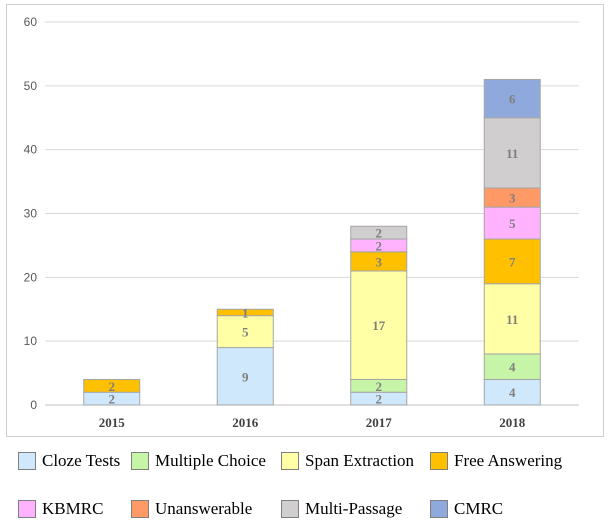 The height and width of the screenshot is (530, 611). What do you see at coordinates (512, 422) in the screenshot?
I see `x-tick-label: 2018` at bounding box center [512, 422].